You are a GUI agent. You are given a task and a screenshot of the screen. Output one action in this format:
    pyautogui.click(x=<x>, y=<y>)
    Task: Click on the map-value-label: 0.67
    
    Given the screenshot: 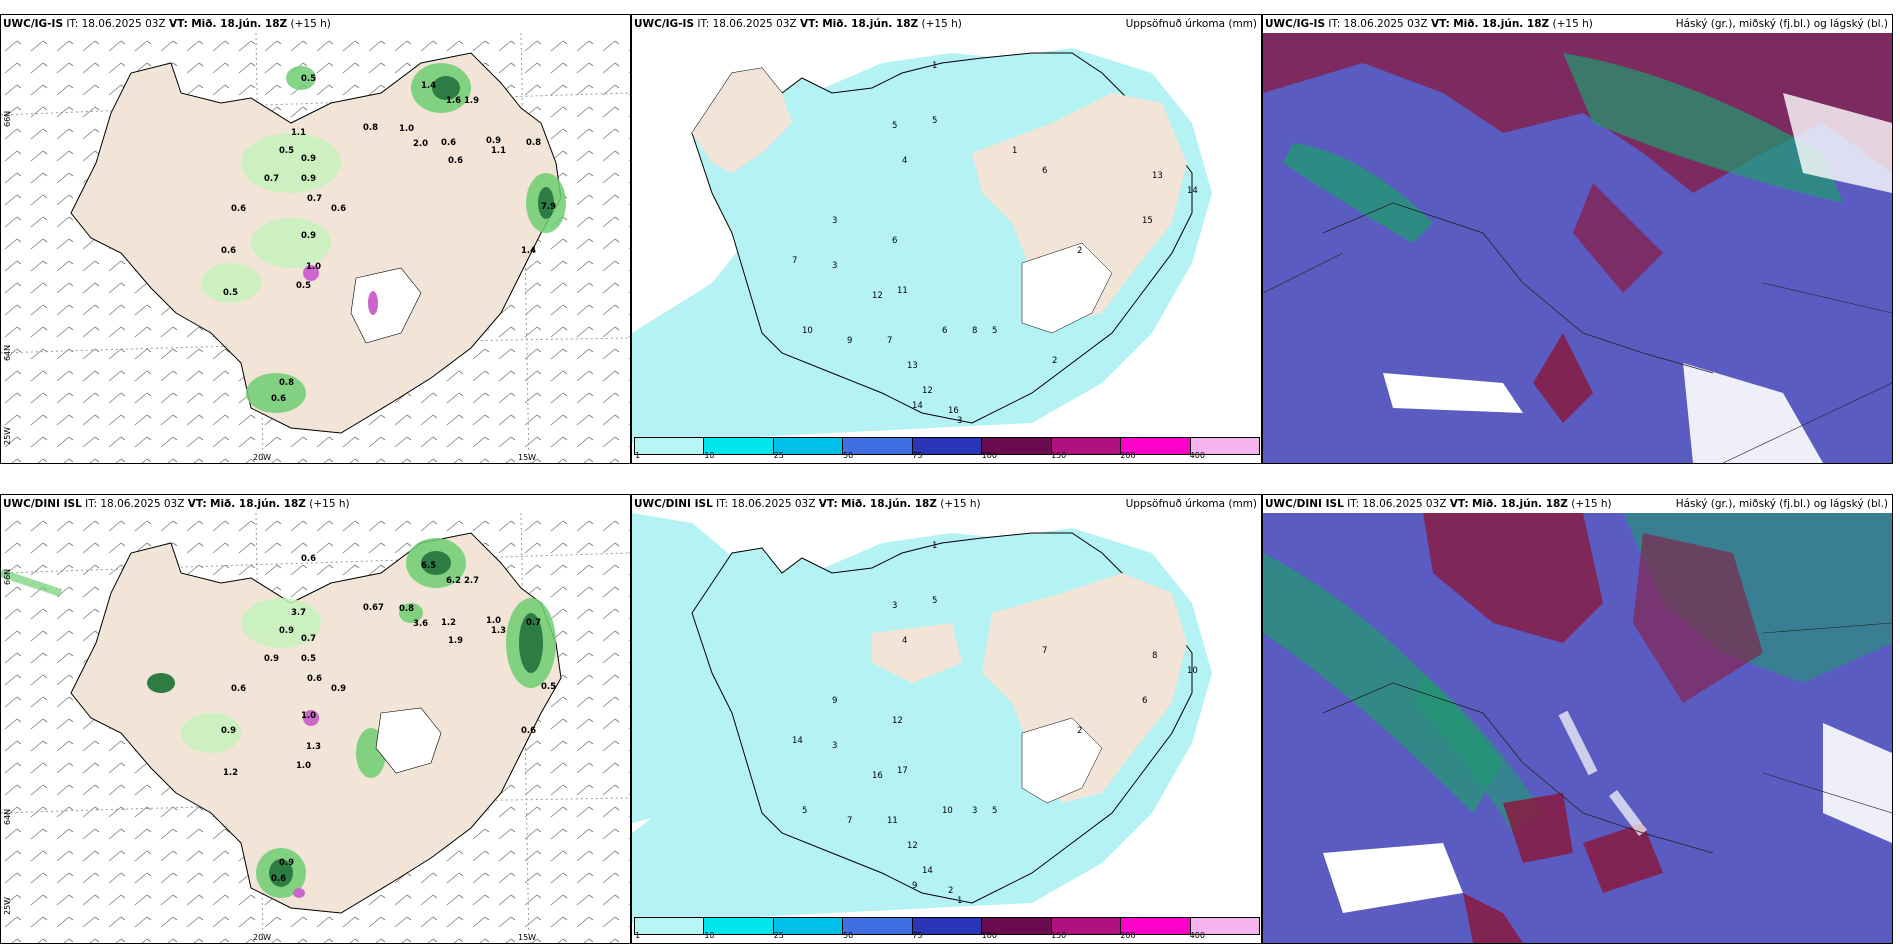 What is the action you would take?
    pyautogui.click(x=373, y=608)
    